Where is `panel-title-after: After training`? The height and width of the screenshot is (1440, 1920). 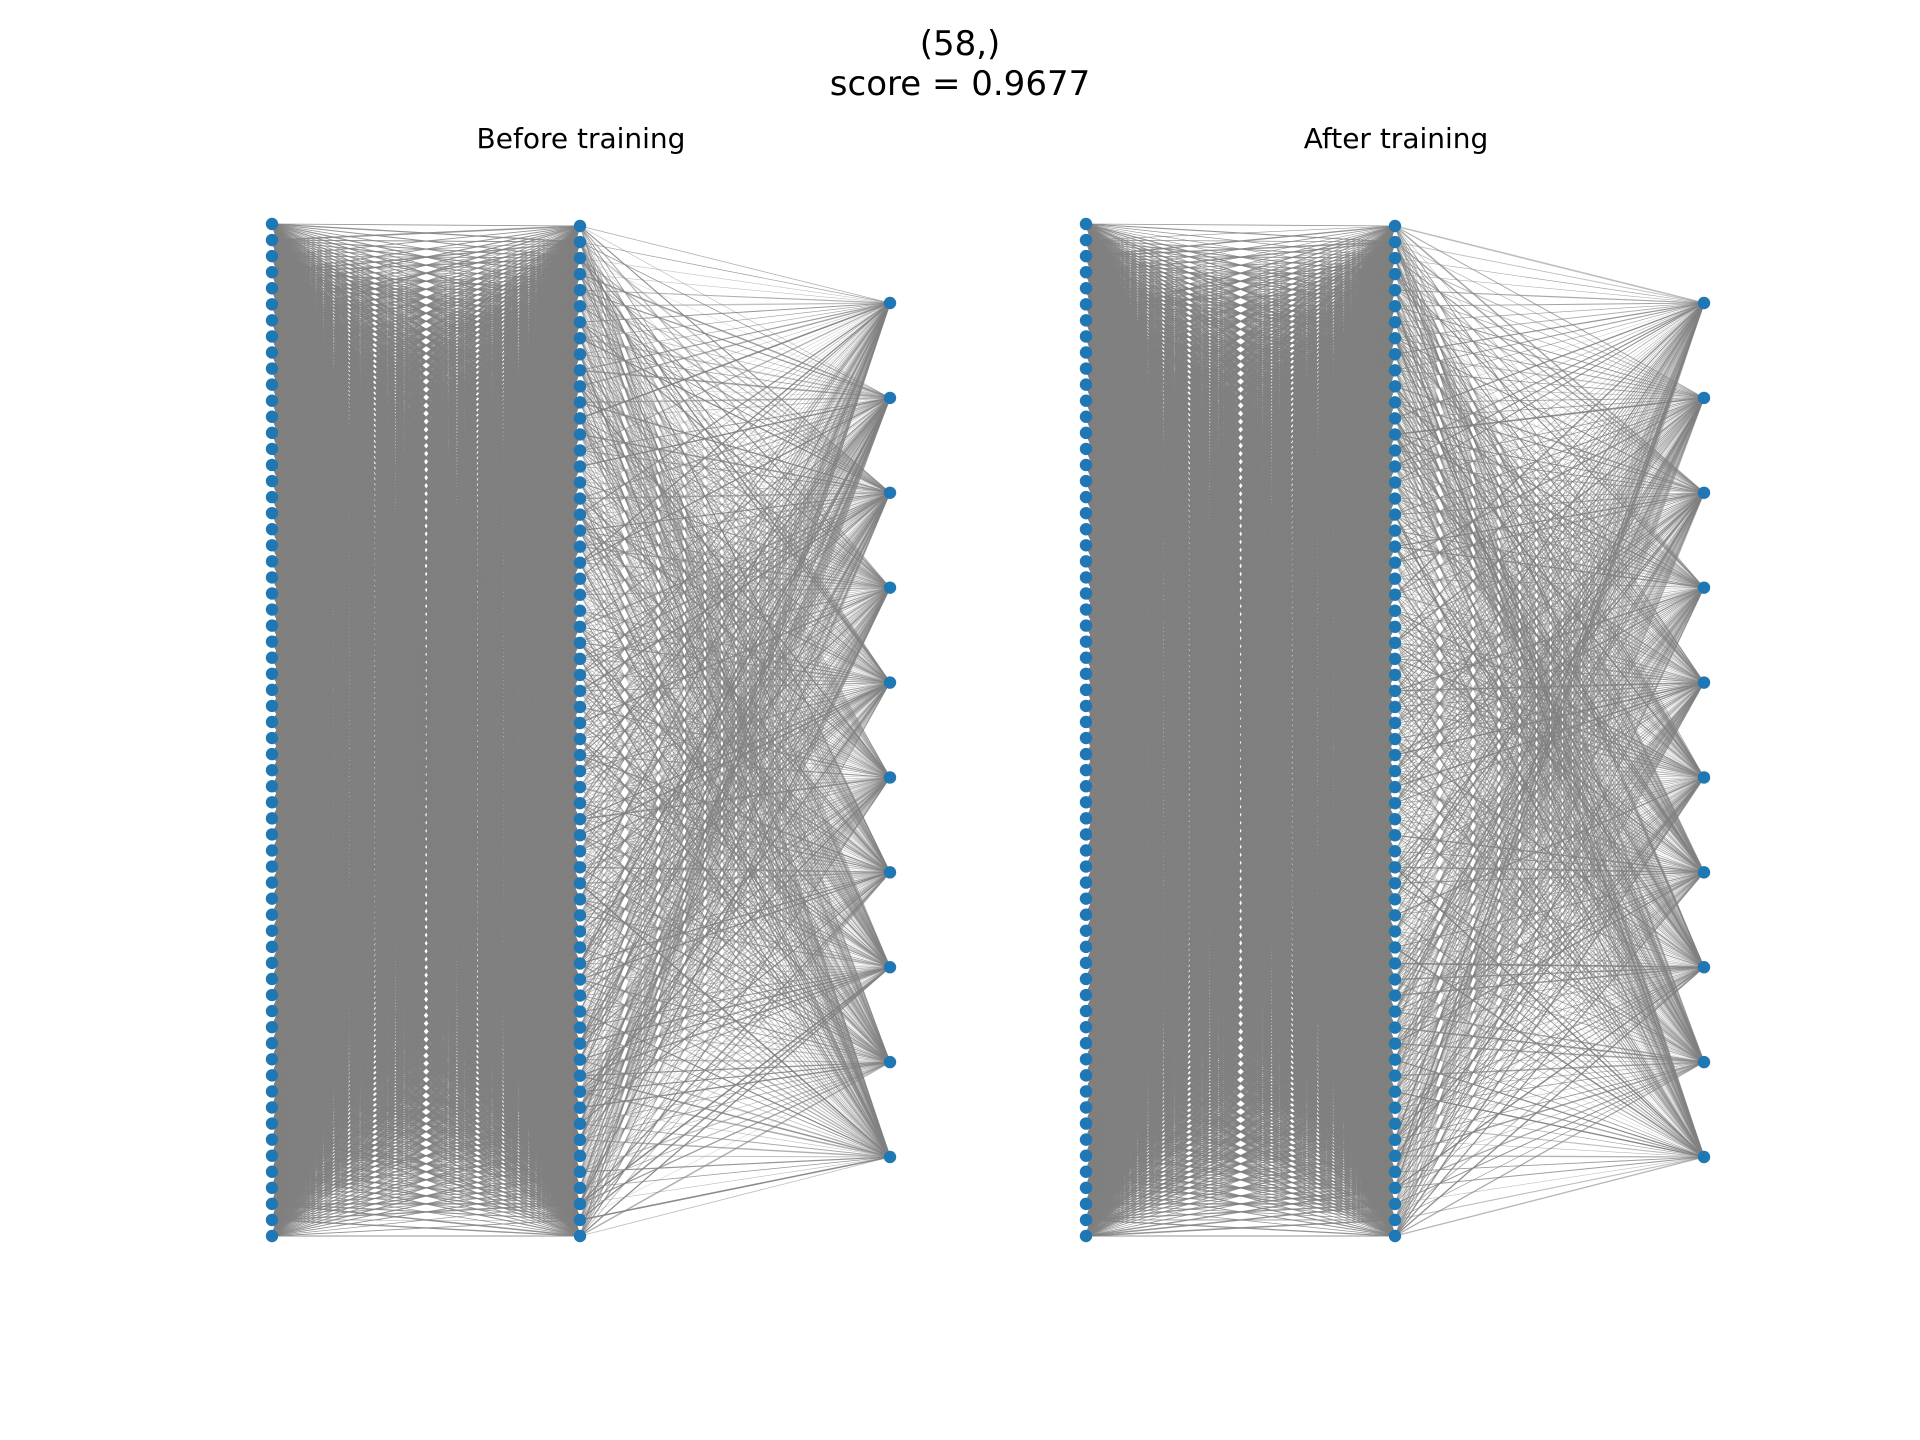
panel-title-after: After training is located at coordinates (1396, 138).